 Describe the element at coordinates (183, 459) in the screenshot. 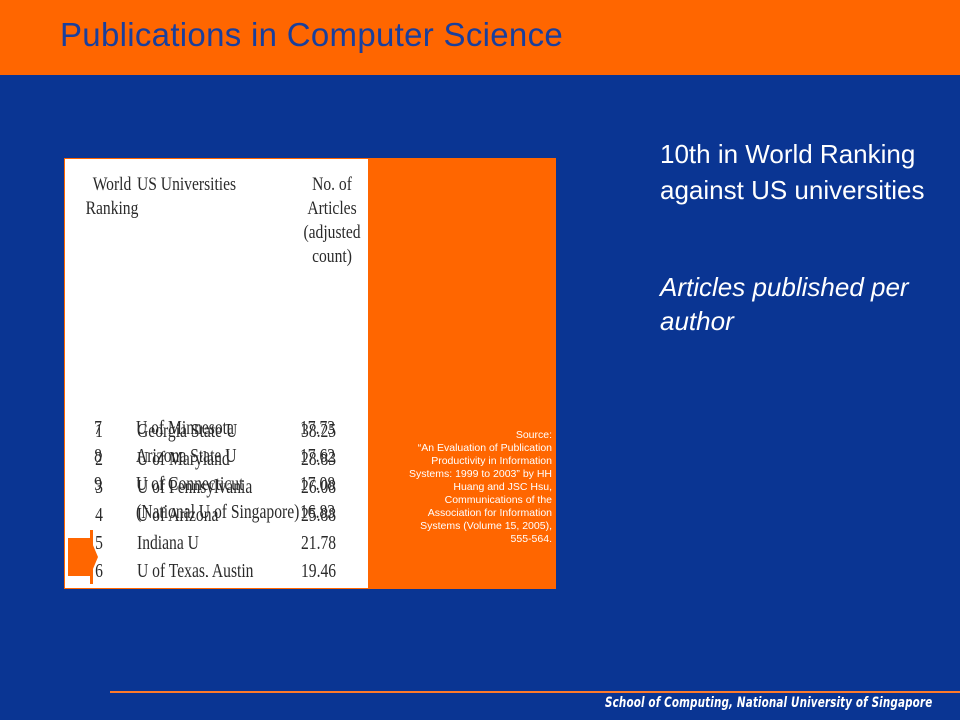

I see `university-cell: U of Maryland` at that location.